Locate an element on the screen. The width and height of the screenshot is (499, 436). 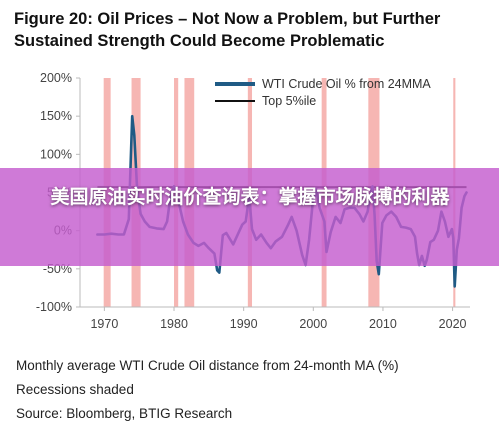
footnote-recessions: Recessions shaded is located at coordinates (75, 389).